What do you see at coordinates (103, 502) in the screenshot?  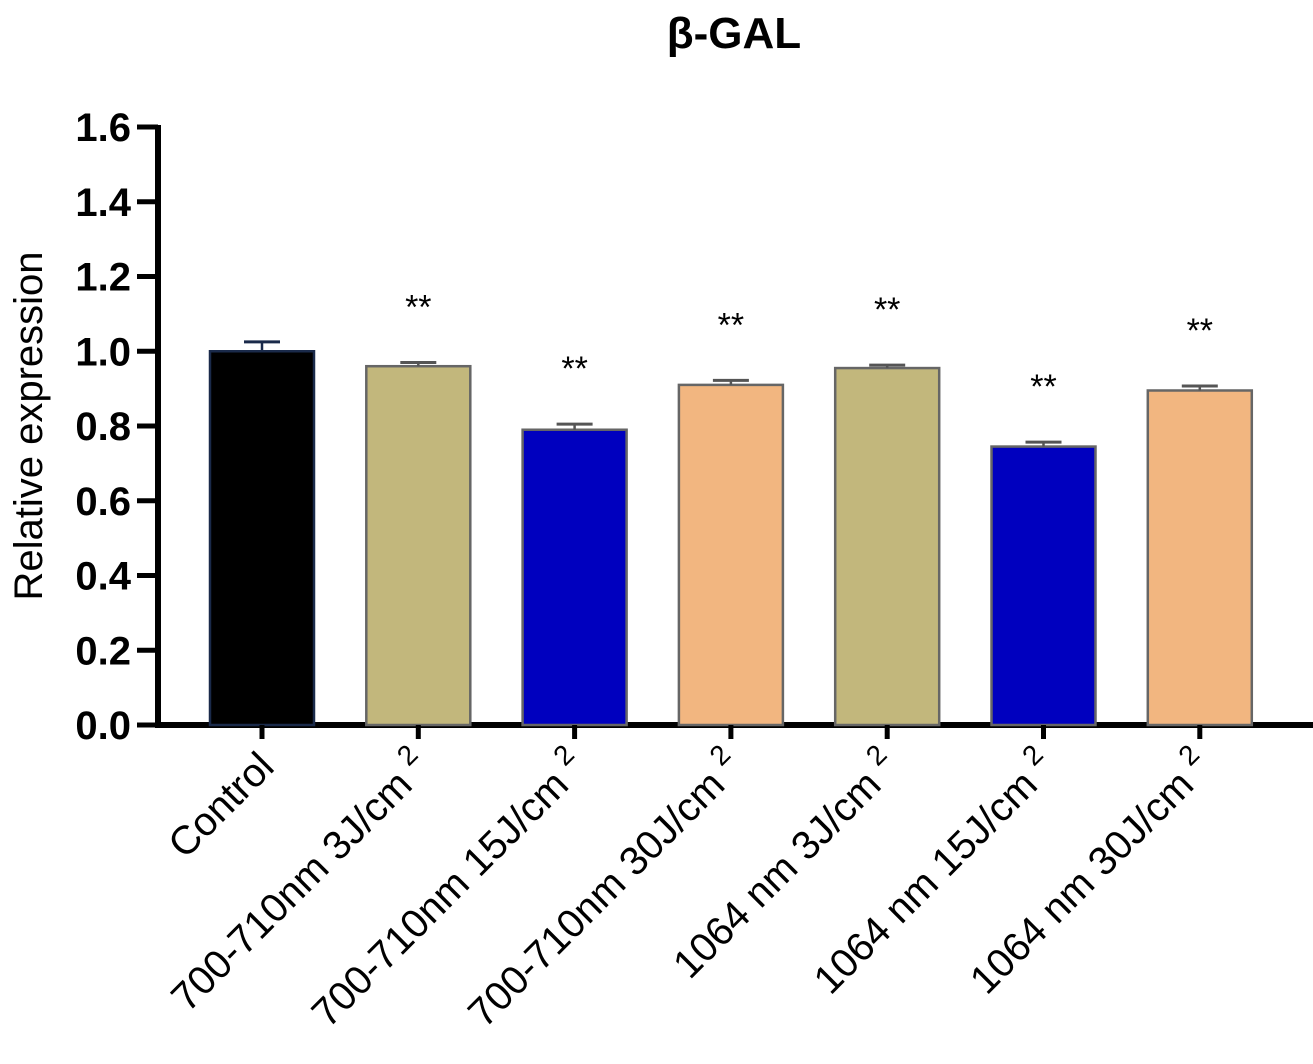 I see `y-tick-label: 0.6` at bounding box center [103, 502].